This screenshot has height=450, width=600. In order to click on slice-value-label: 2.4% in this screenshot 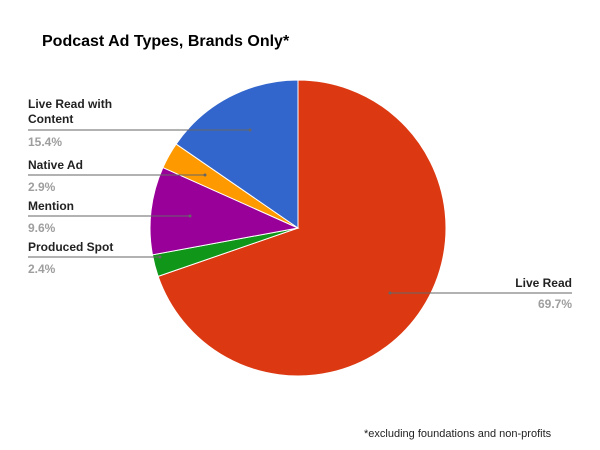, I will do `click(42, 269)`.